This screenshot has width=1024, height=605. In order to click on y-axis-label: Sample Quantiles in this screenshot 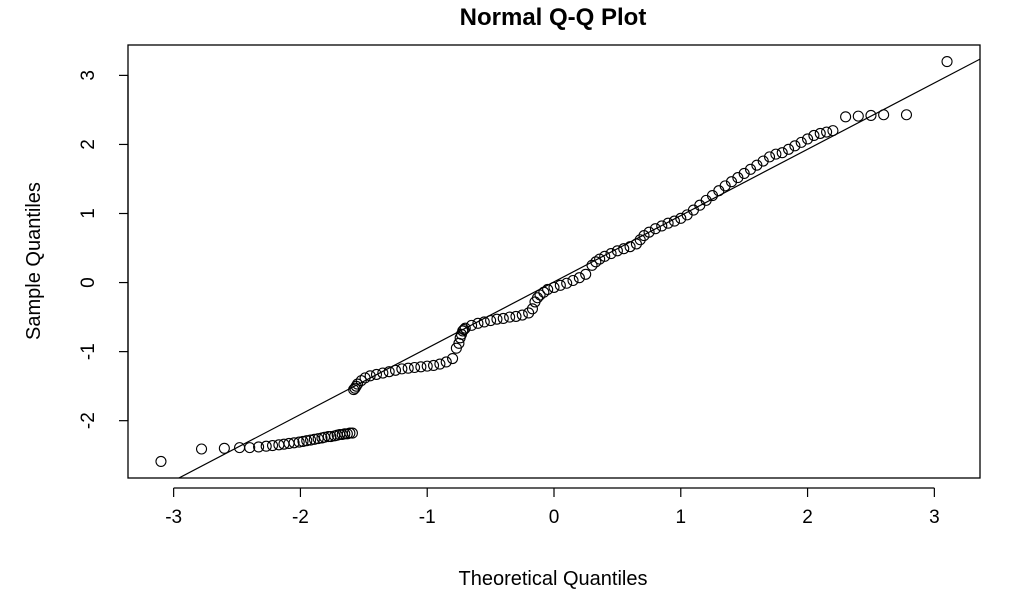, I will do `click(34, 261)`.